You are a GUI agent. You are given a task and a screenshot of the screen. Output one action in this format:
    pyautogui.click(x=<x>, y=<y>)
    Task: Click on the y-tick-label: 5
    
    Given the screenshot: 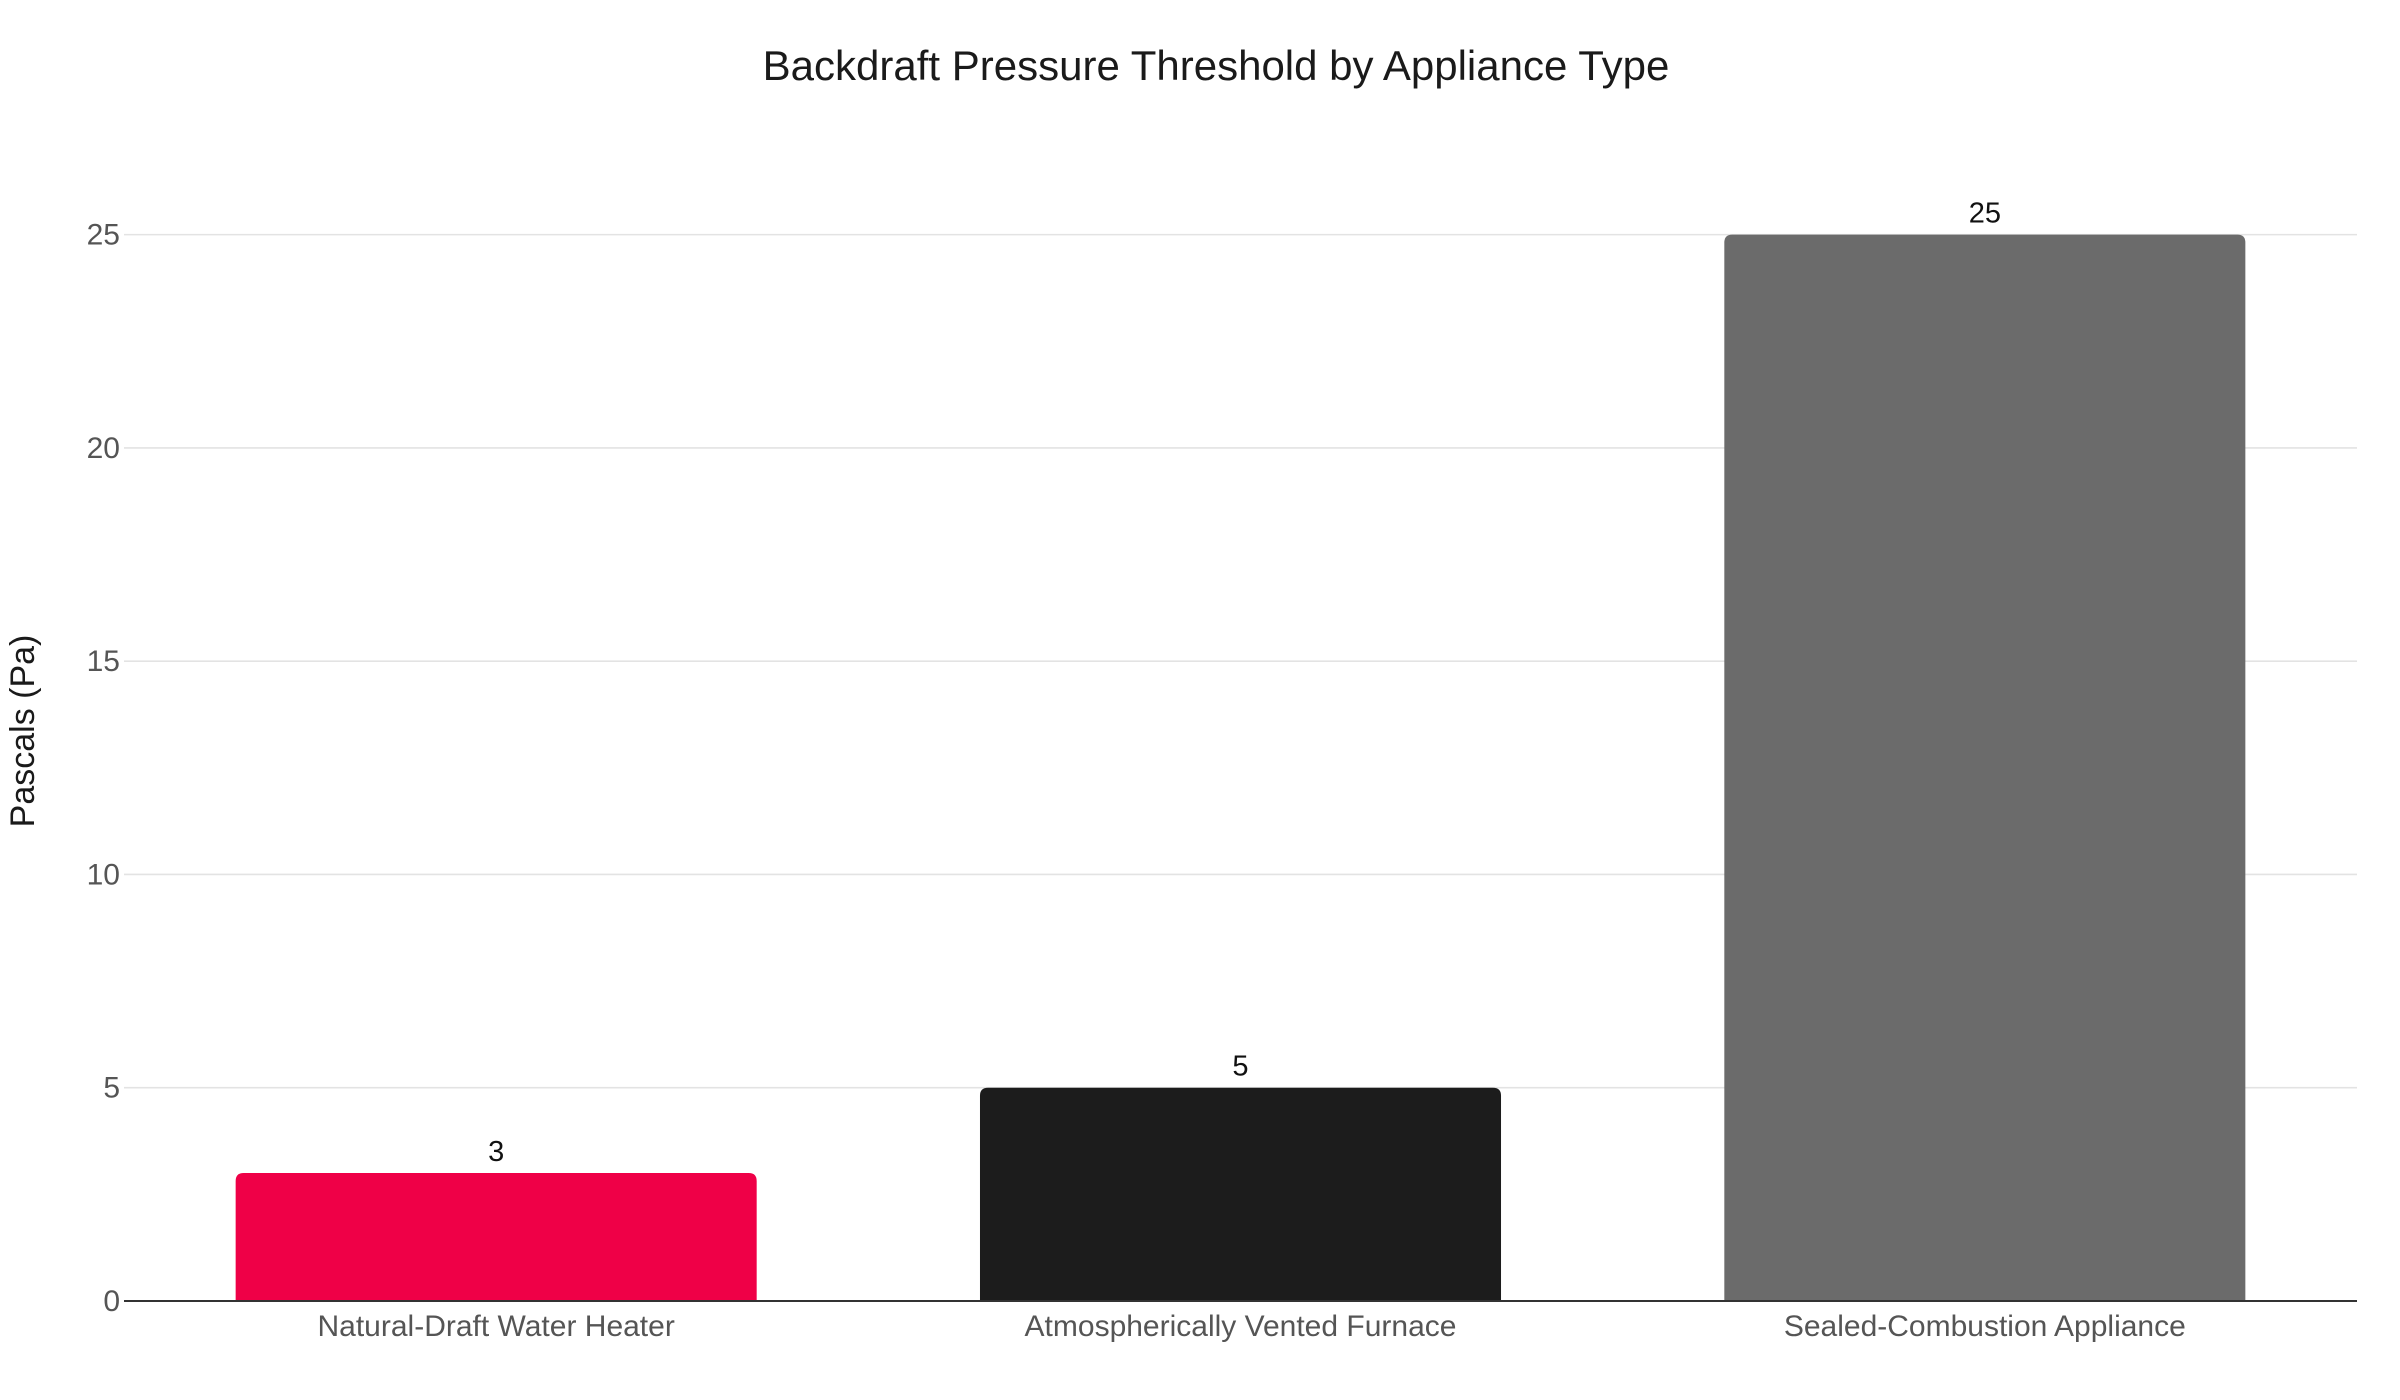 What is the action you would take?
    pyautogui.click(x=111, y=1088)
    